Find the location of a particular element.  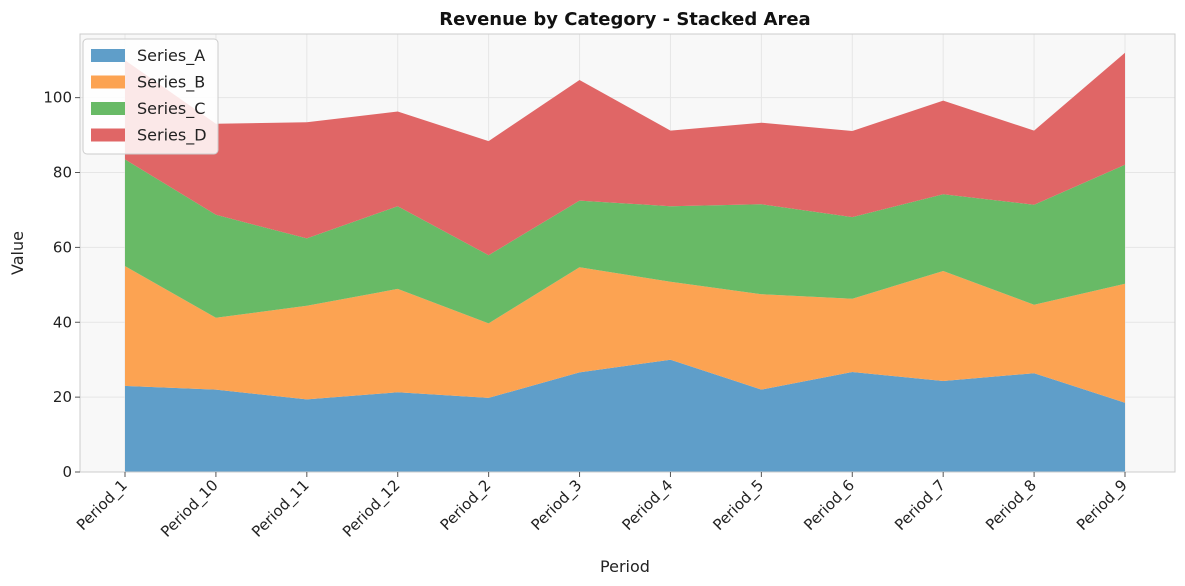

x-tick-label-2: Period_11 is located at coordinates (280, 508).